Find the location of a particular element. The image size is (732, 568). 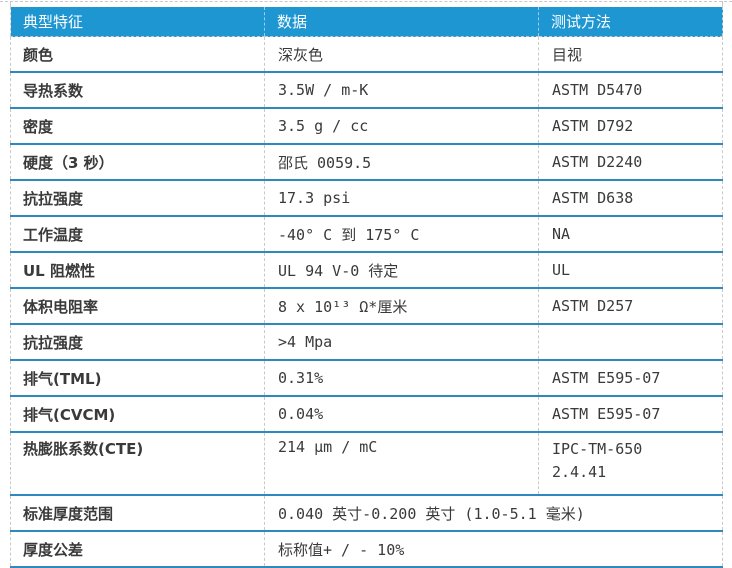

table-row: 工作温度 -40° C 到 175° C NA is located at coordinates (366, 234).